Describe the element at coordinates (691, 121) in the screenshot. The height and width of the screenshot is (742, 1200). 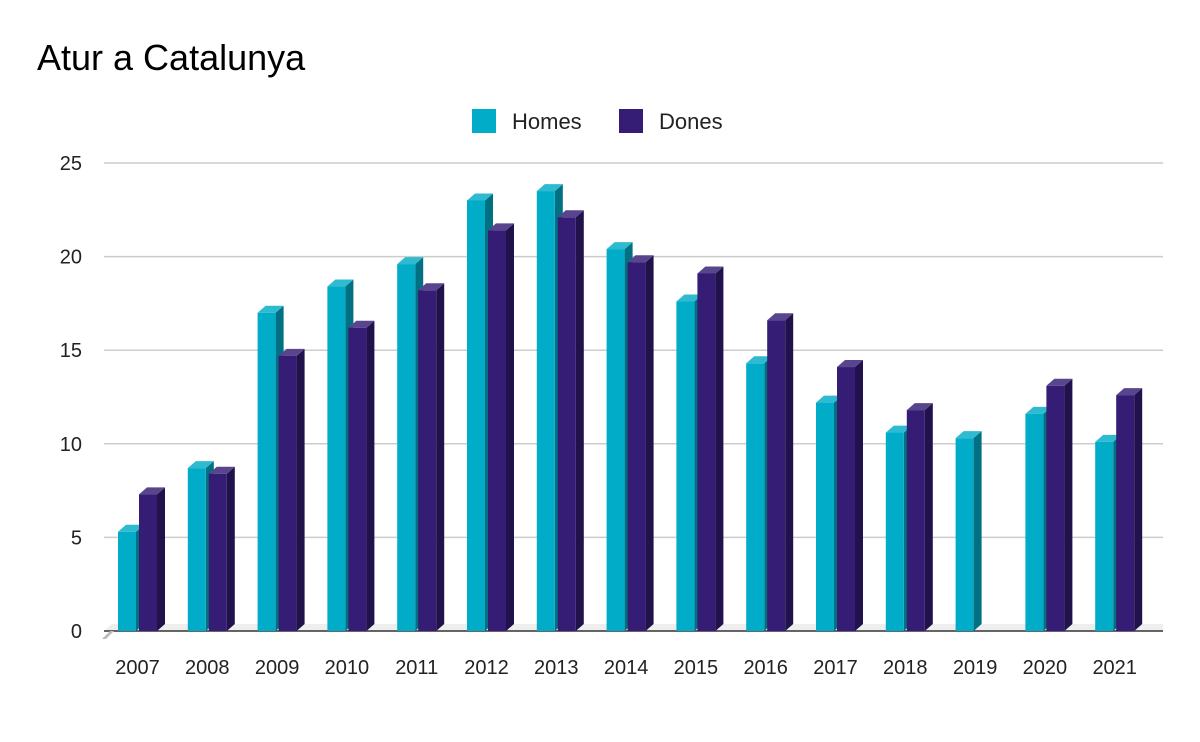
I see `legend-label-dones: Dones` at that location.